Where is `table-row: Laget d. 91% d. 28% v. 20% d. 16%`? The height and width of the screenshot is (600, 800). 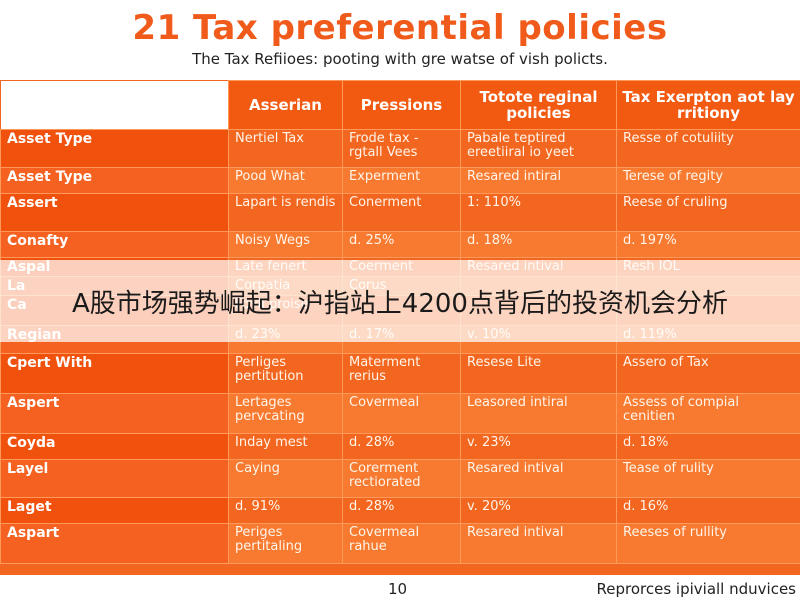 table-row: Laget d. 91% d. 28% v. 20% d. 16% is located at coordinates (400, 510).